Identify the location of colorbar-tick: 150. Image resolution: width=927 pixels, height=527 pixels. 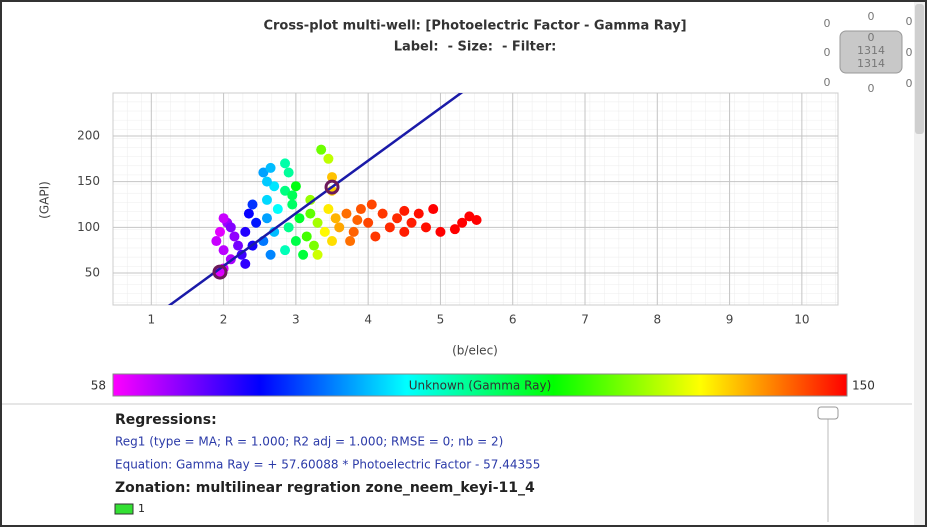
(863, 386).